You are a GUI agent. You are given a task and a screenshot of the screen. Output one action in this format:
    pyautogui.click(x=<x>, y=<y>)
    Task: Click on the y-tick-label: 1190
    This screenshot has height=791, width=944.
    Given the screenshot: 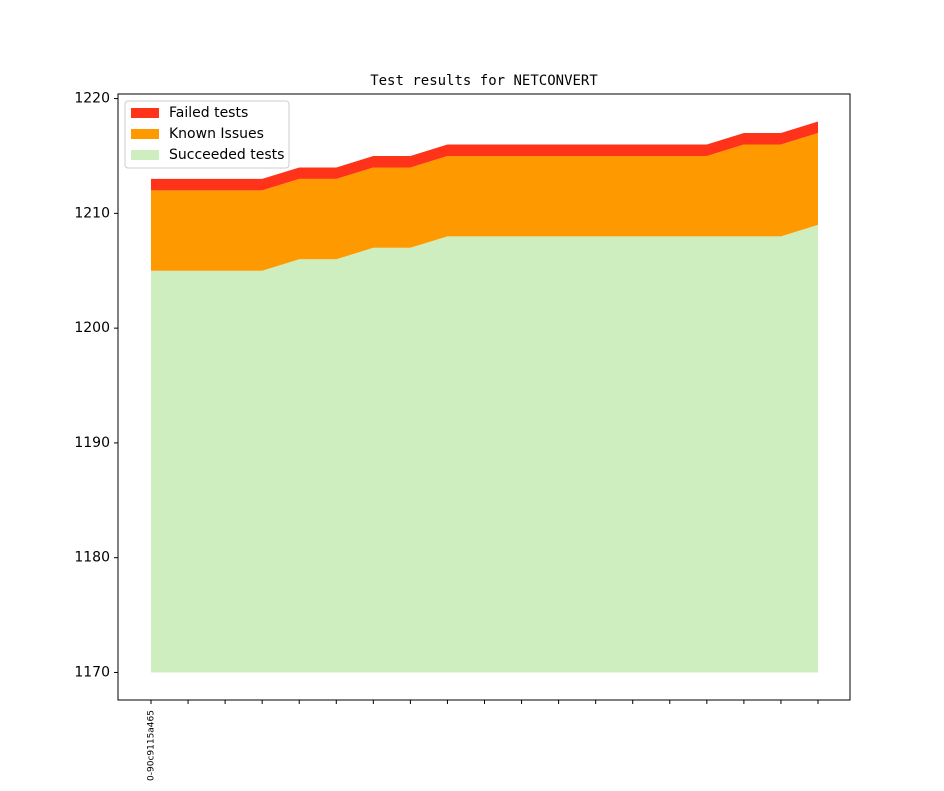 What is the action you would take?
    pyautogui.click(x=92, y=443)
    